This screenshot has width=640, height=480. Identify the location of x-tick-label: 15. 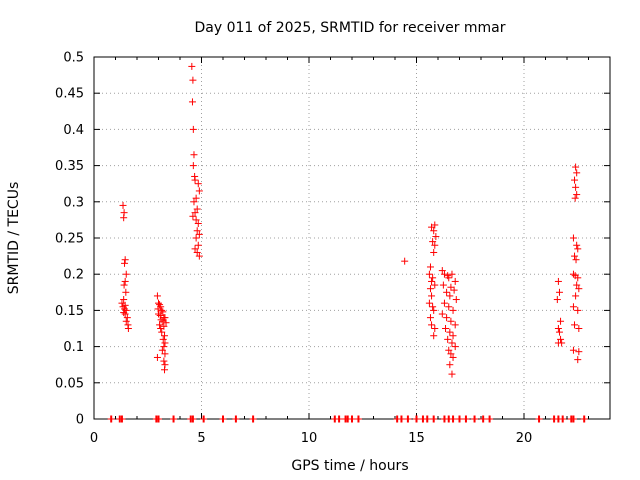
(416, 438).